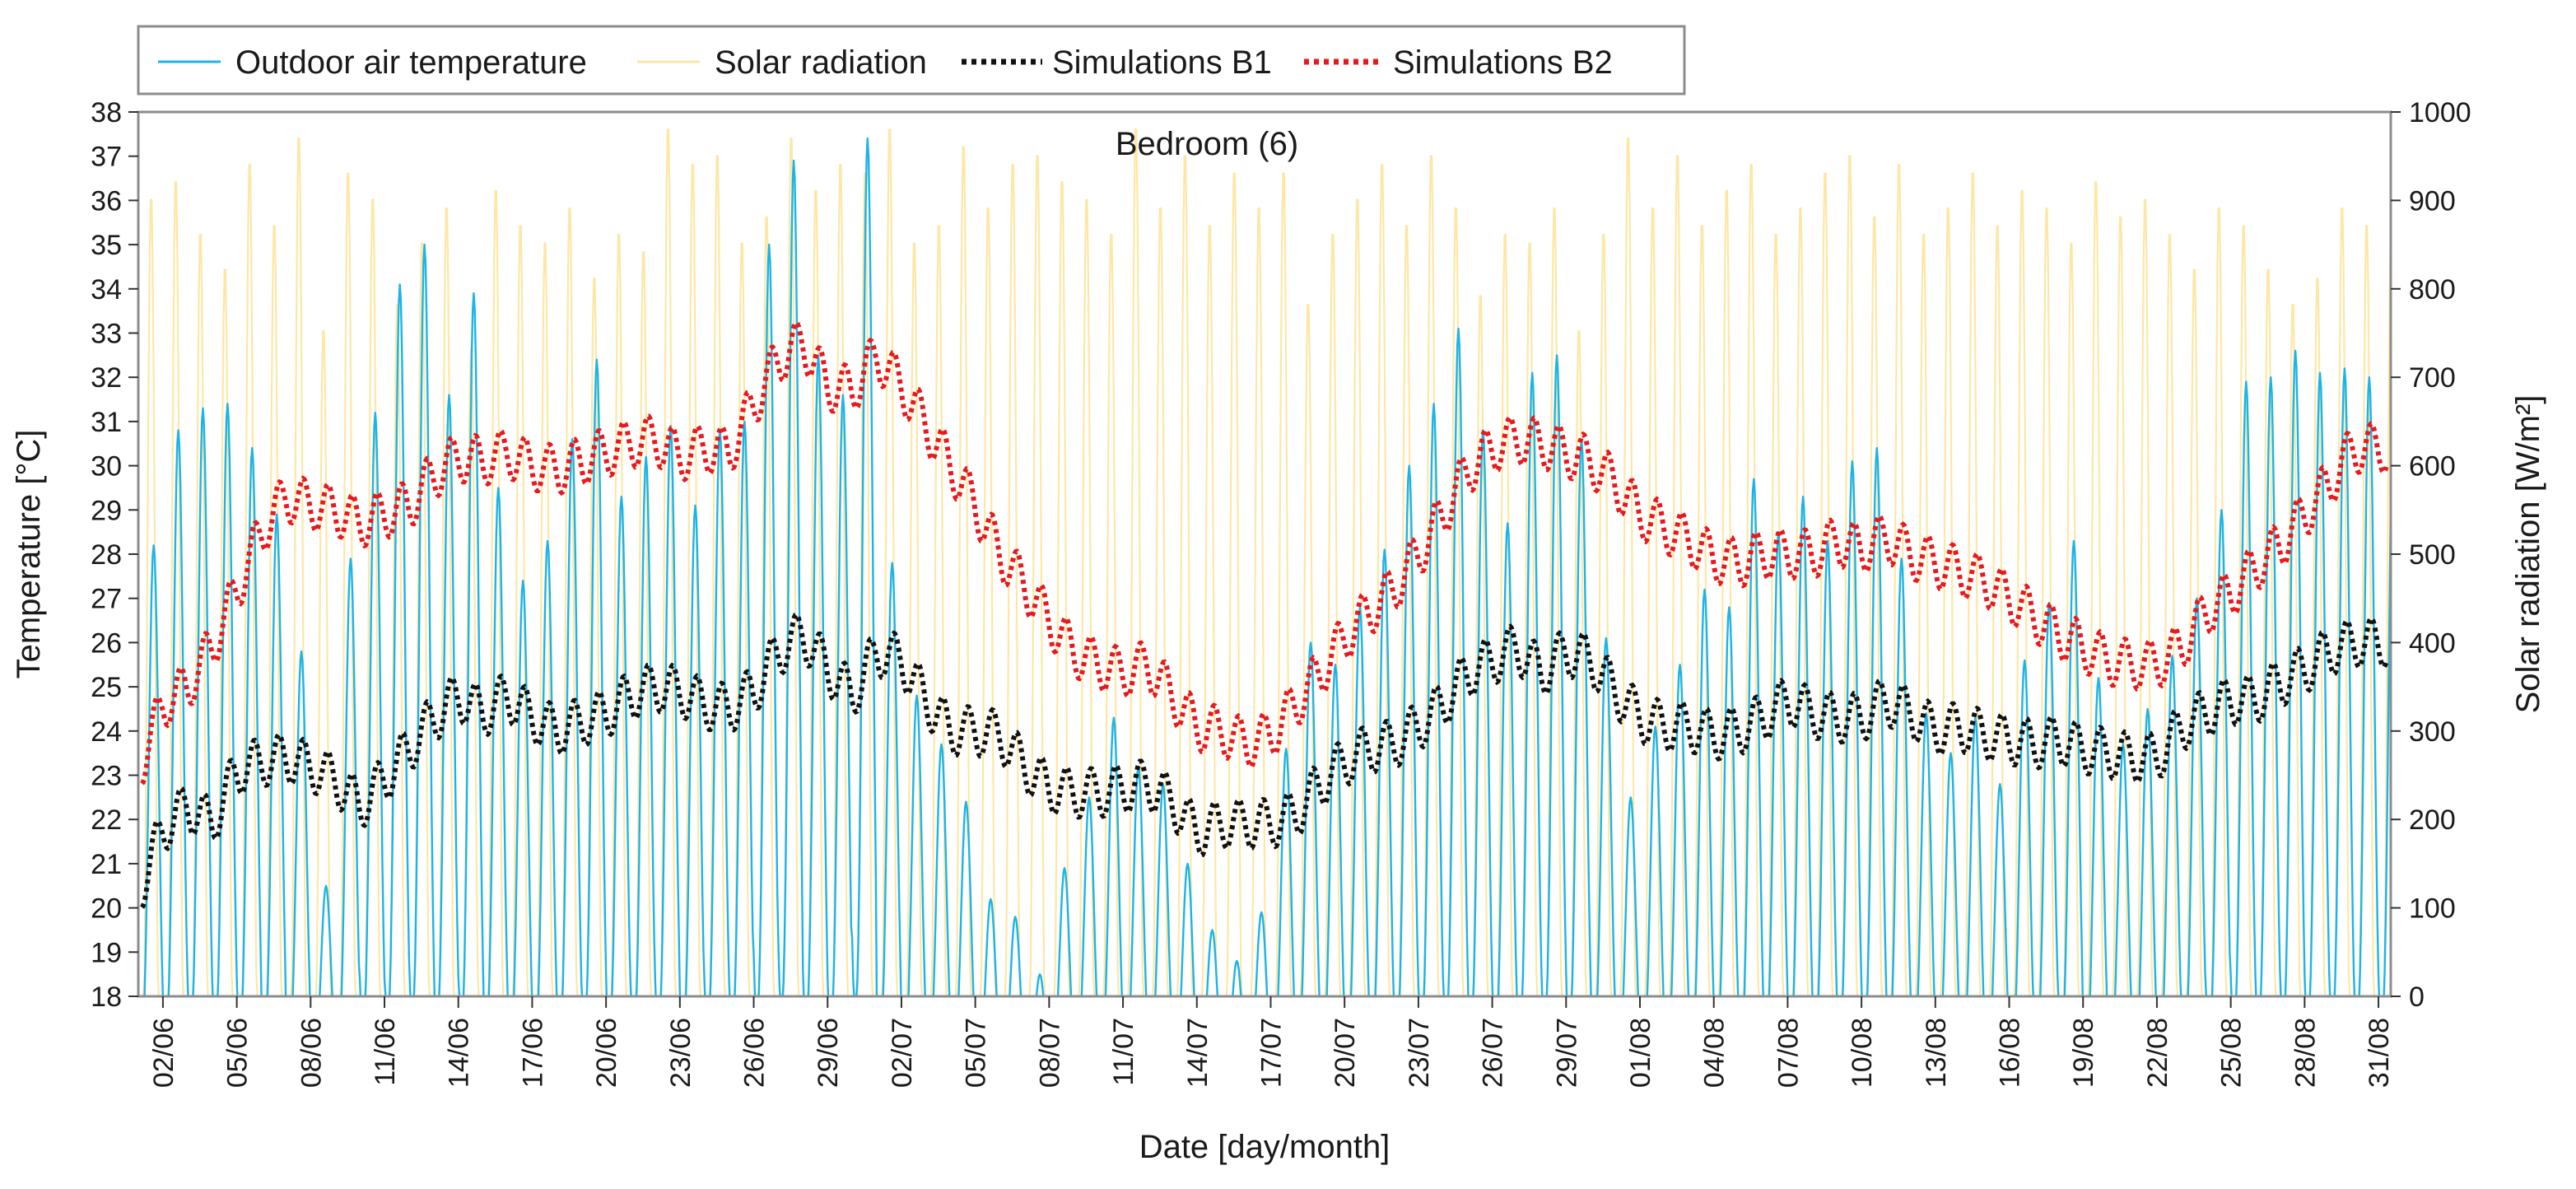  I want to click on x-tick-label: 11/06, so click(385, 1052).